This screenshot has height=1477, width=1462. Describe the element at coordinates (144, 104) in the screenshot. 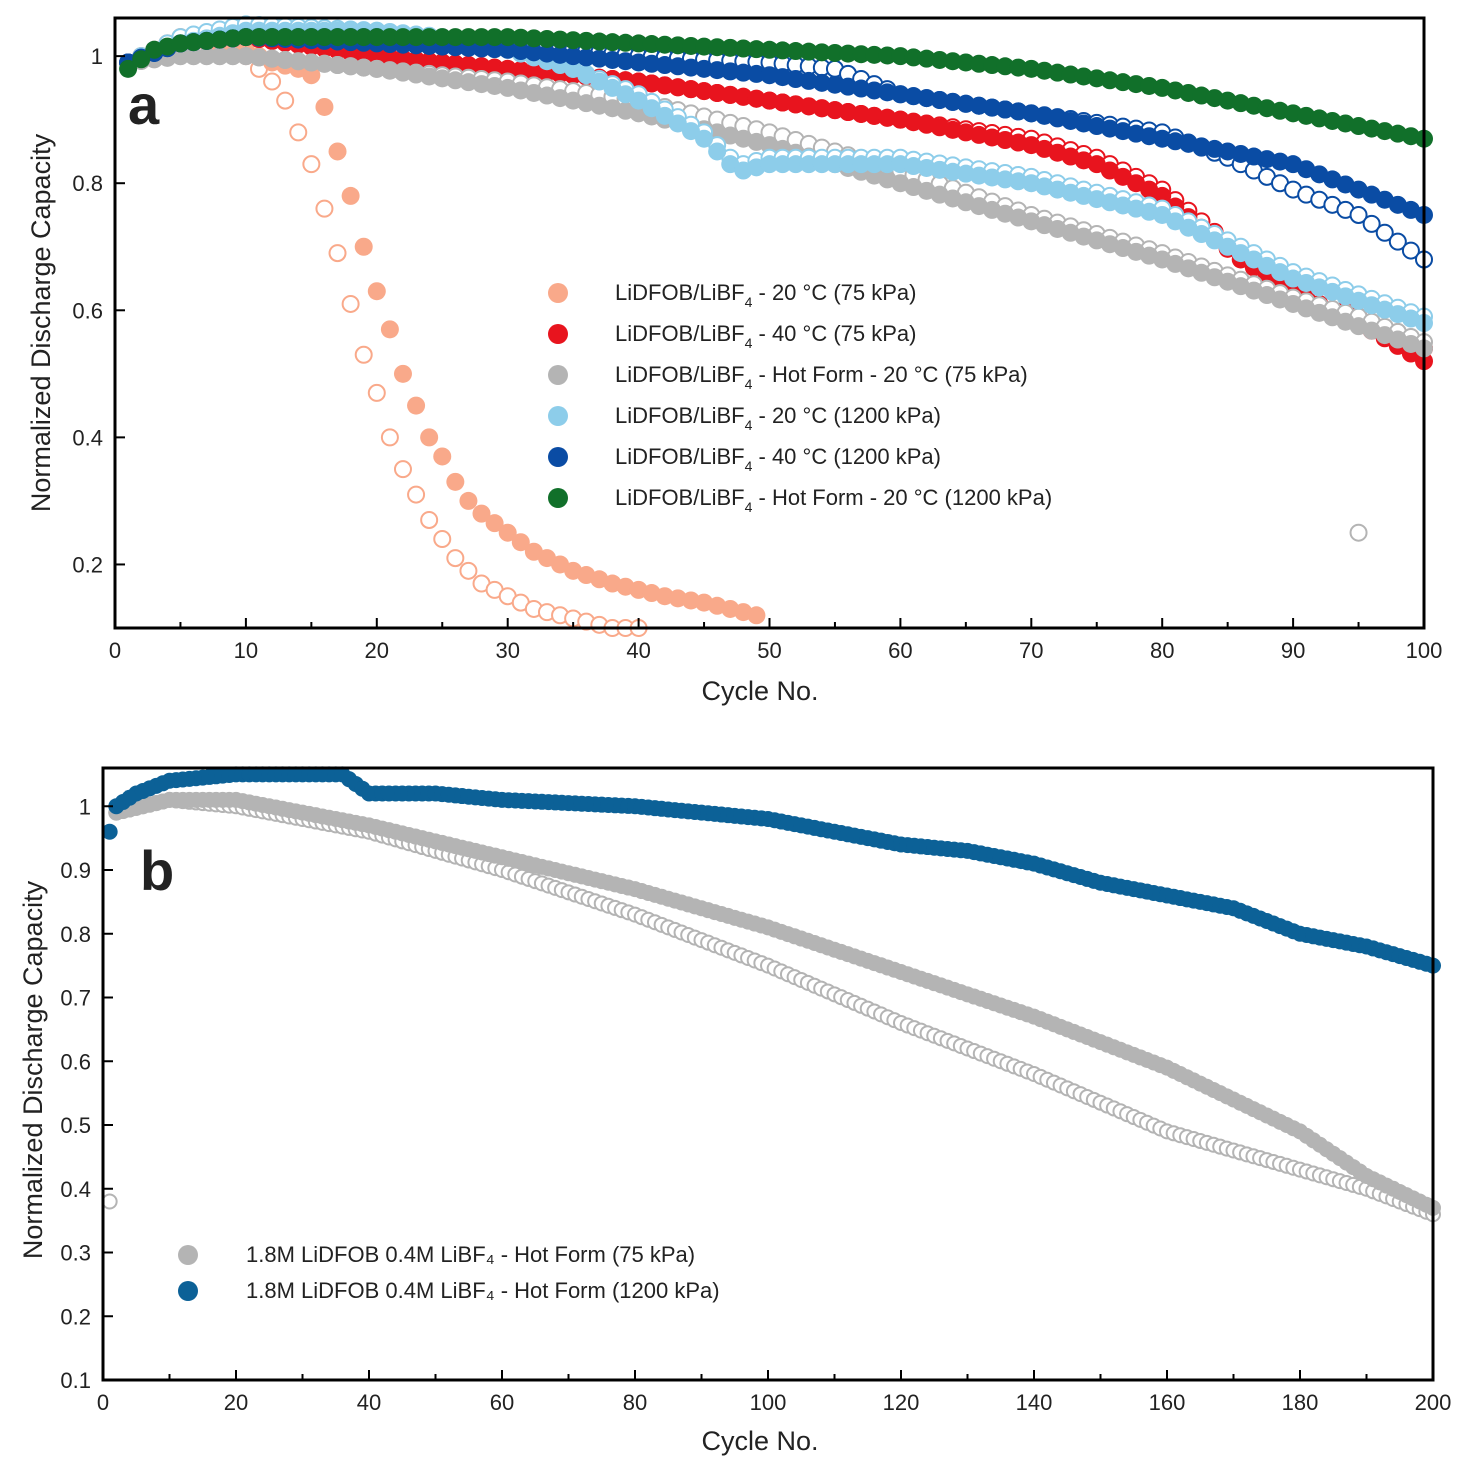

I see `panel-a-letter: a` at that location.